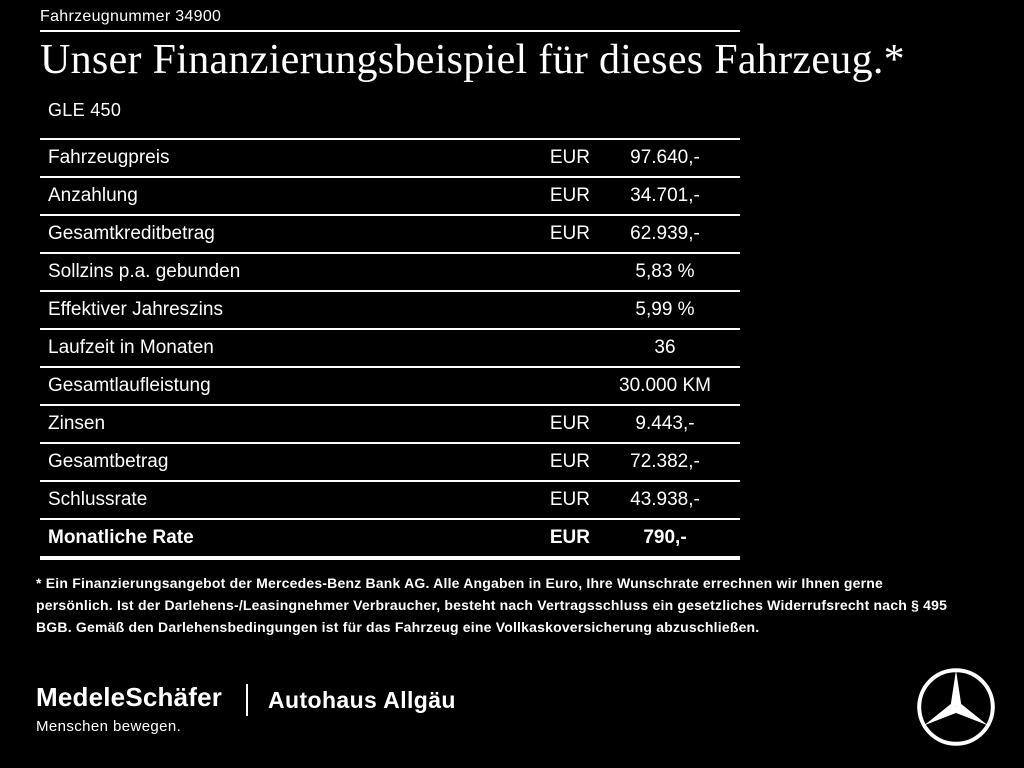  Describe the element at coordinates (131, 16) in the screenshot. I see `vehicle-number: Fahrzeugnummer 34900` at that location.